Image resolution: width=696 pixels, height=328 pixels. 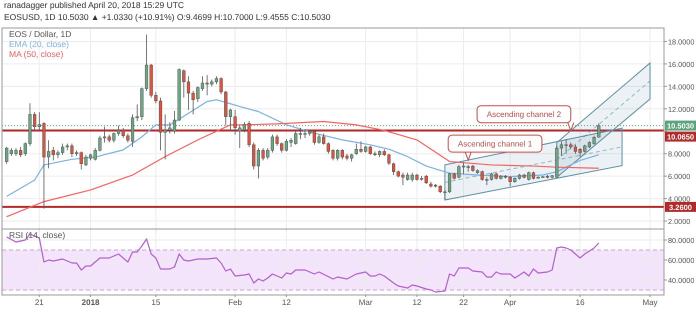 I want to click on x-tick-label: Feb, so click(x=235, y=302).